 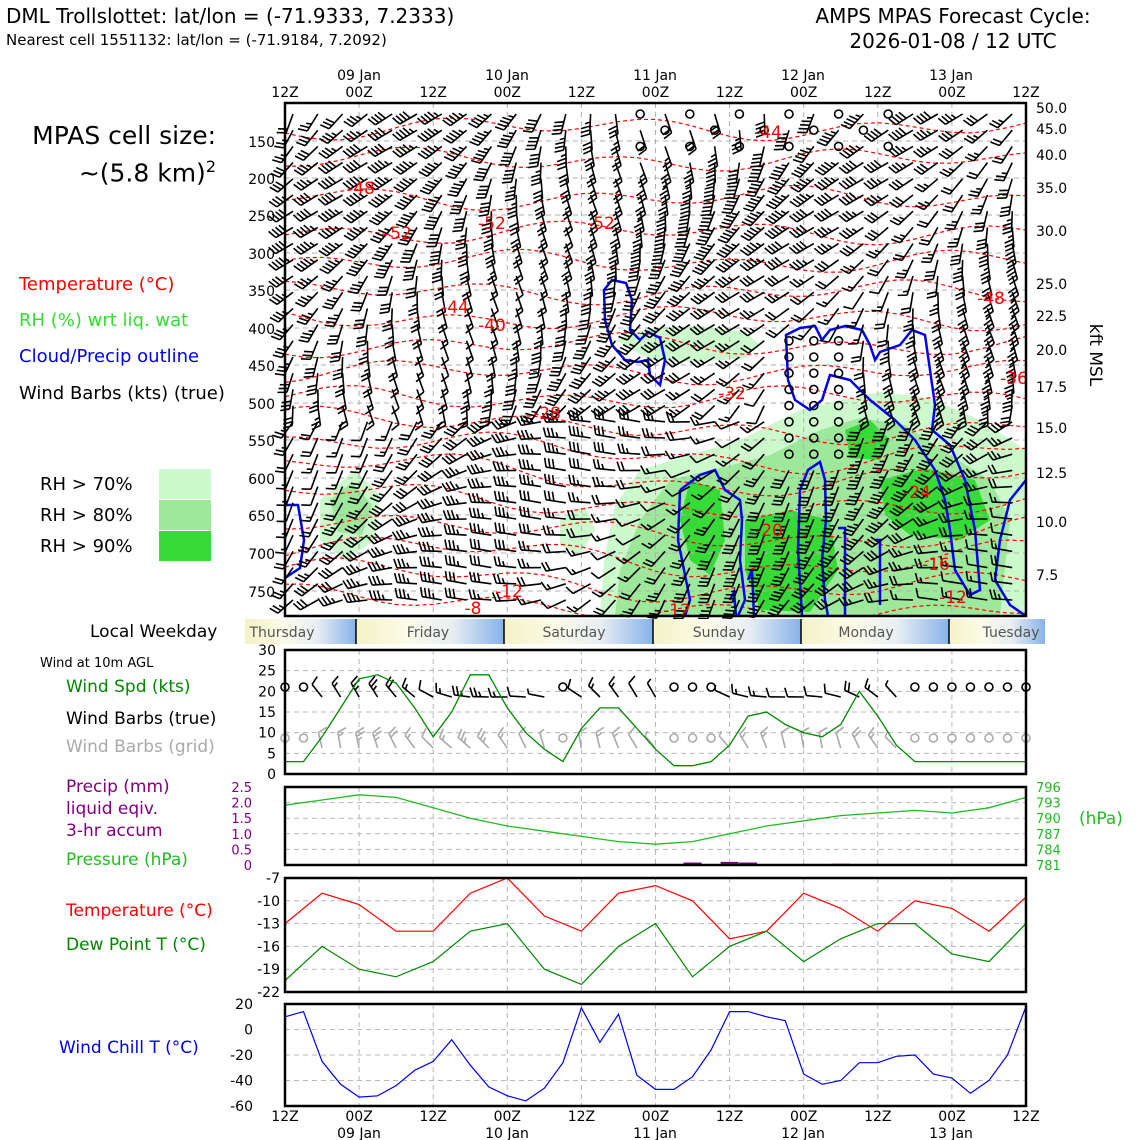 What do you see at coordinates (322, 737) in the screenshot?
I see `grid-barb` at bounding box center [322, 737].